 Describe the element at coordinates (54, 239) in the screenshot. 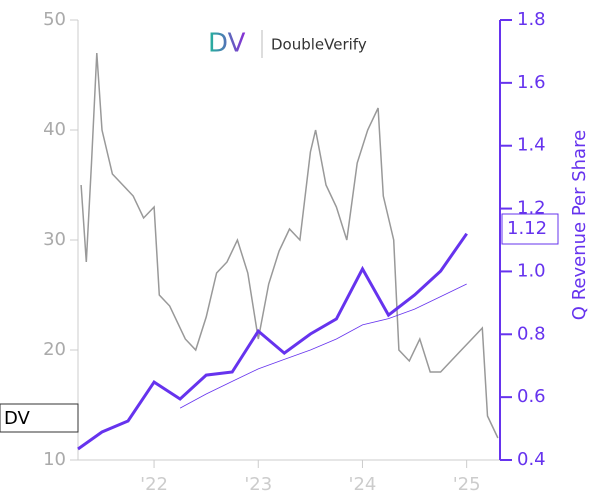

I see `y-tick-label: 30` at that location.